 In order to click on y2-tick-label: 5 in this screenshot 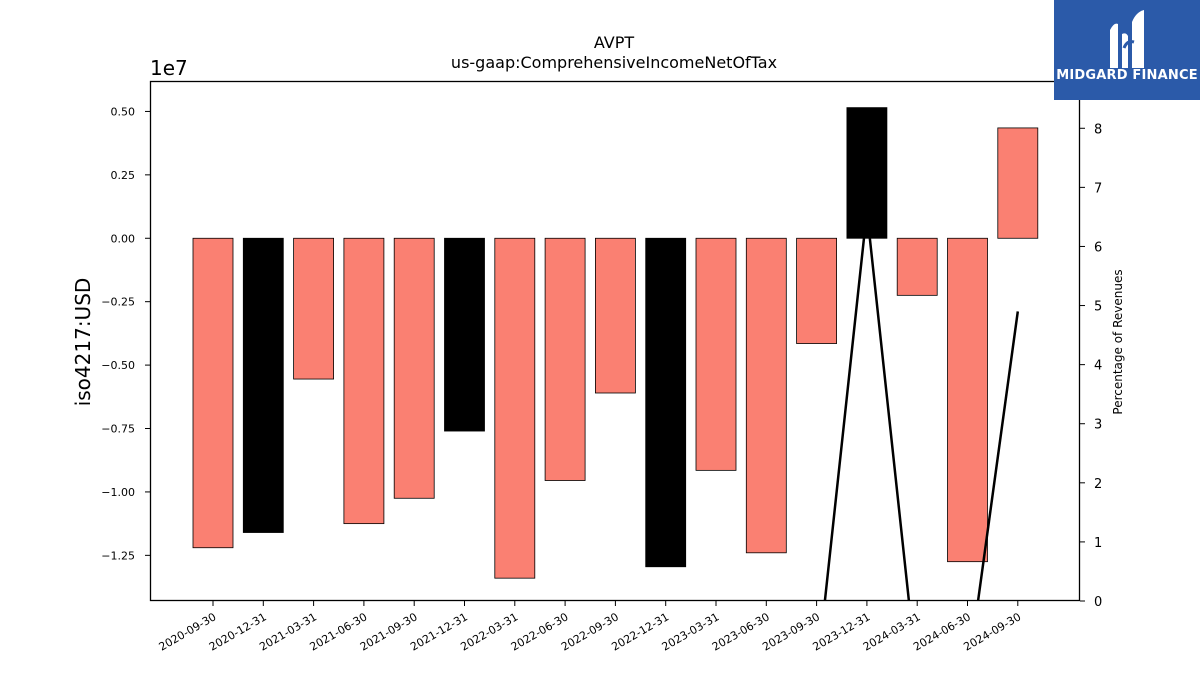, I will do `click(1098, 307)`.